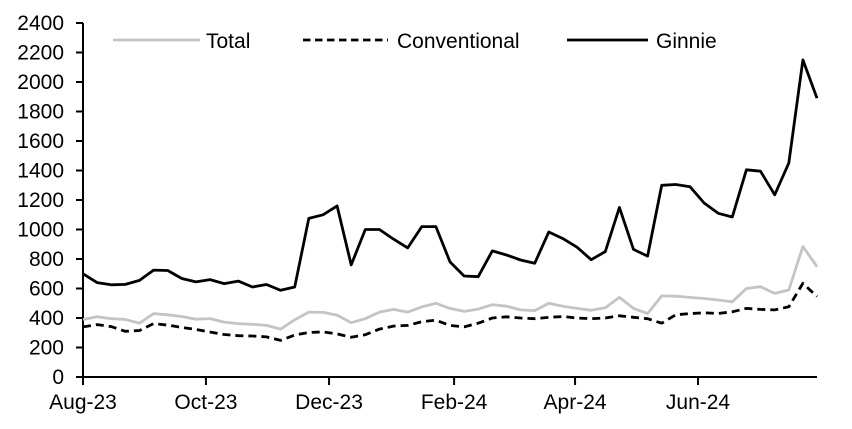 Image resolution: width=852 pixels, height=429 pixels. What do you see at coordinates (181, 41) in the screenshot?
I see `legend-item-total: Total` at bounding box center [181, 41].